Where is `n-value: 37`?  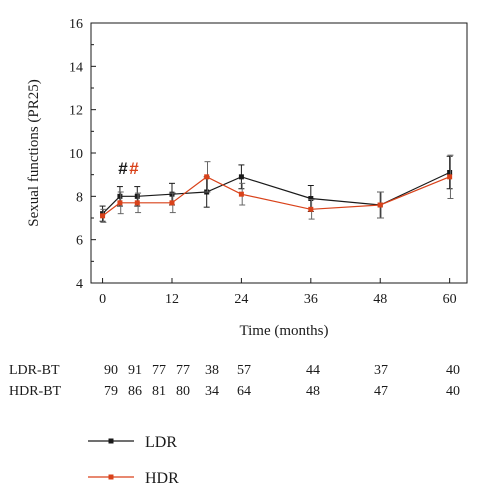 n-value: 37 is located at coordinates (381, 370).